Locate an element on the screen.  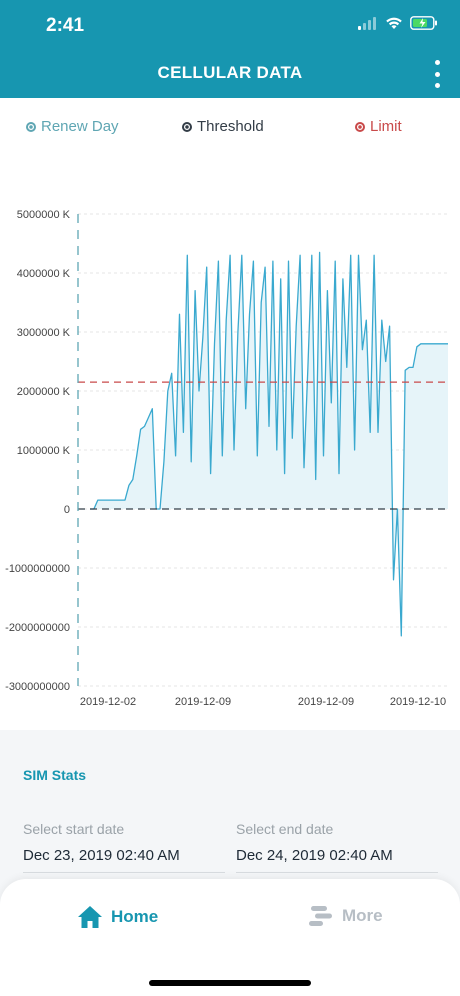
tab-more-label: More is located at coordinates (362, 915).